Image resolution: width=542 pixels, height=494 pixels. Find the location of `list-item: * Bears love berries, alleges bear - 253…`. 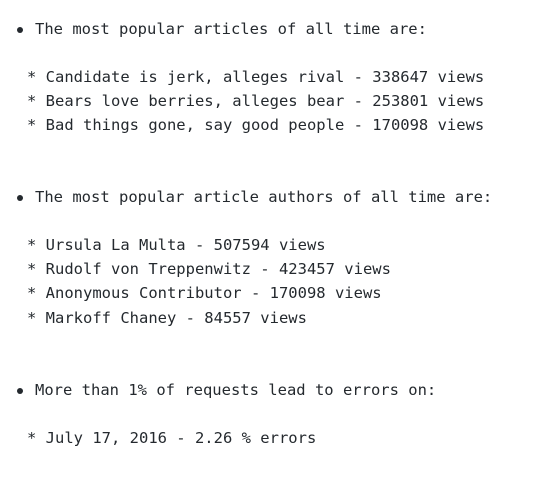

list-item: * Bears love berries, alleges bear - 253… is located at coordinates (256, 101).